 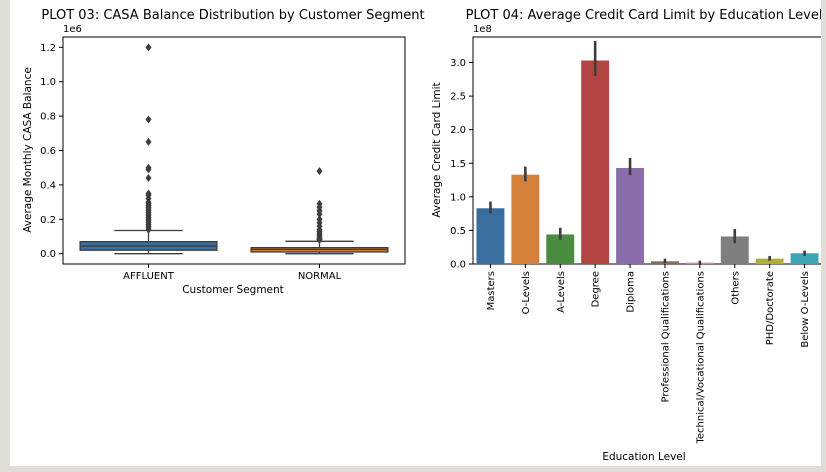 I want to click on plot-04-x-tick-label: Below O-Levels, so click(x=805, y=309).